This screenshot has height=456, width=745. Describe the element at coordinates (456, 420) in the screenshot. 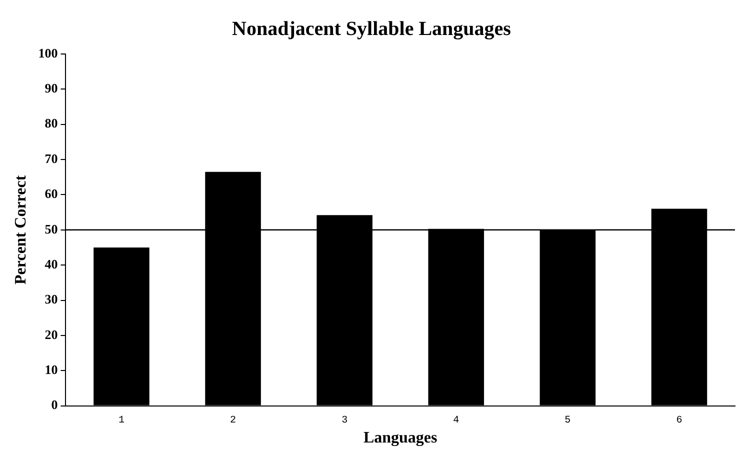

I see `x-tick-label: 4` at that location.